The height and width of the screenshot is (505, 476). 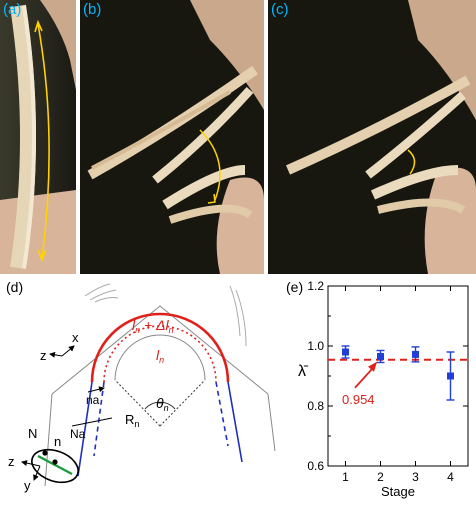 What do you see at coordinates (271, 422) in the screenshot?
I see `outer-wall-right` at bounding box center [271, 422].